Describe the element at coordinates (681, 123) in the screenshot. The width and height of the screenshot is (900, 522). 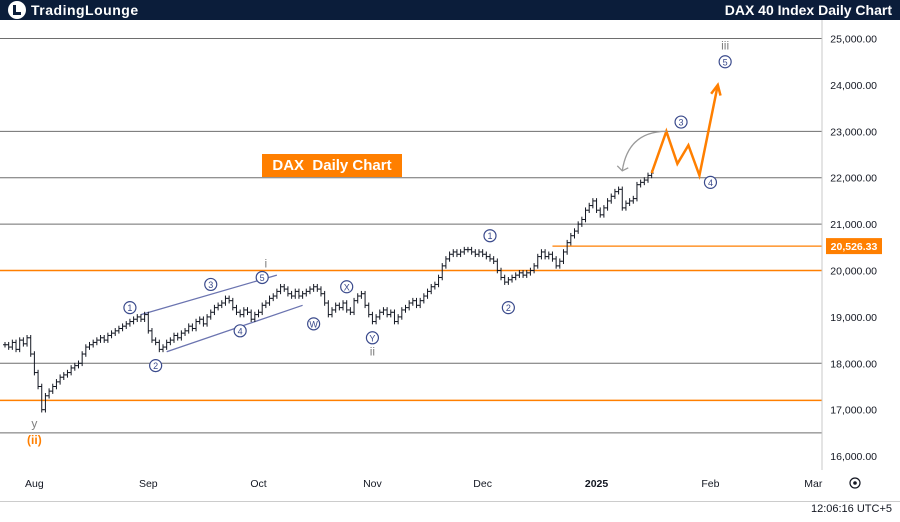
I see `wave-label-text: 3` at that location.